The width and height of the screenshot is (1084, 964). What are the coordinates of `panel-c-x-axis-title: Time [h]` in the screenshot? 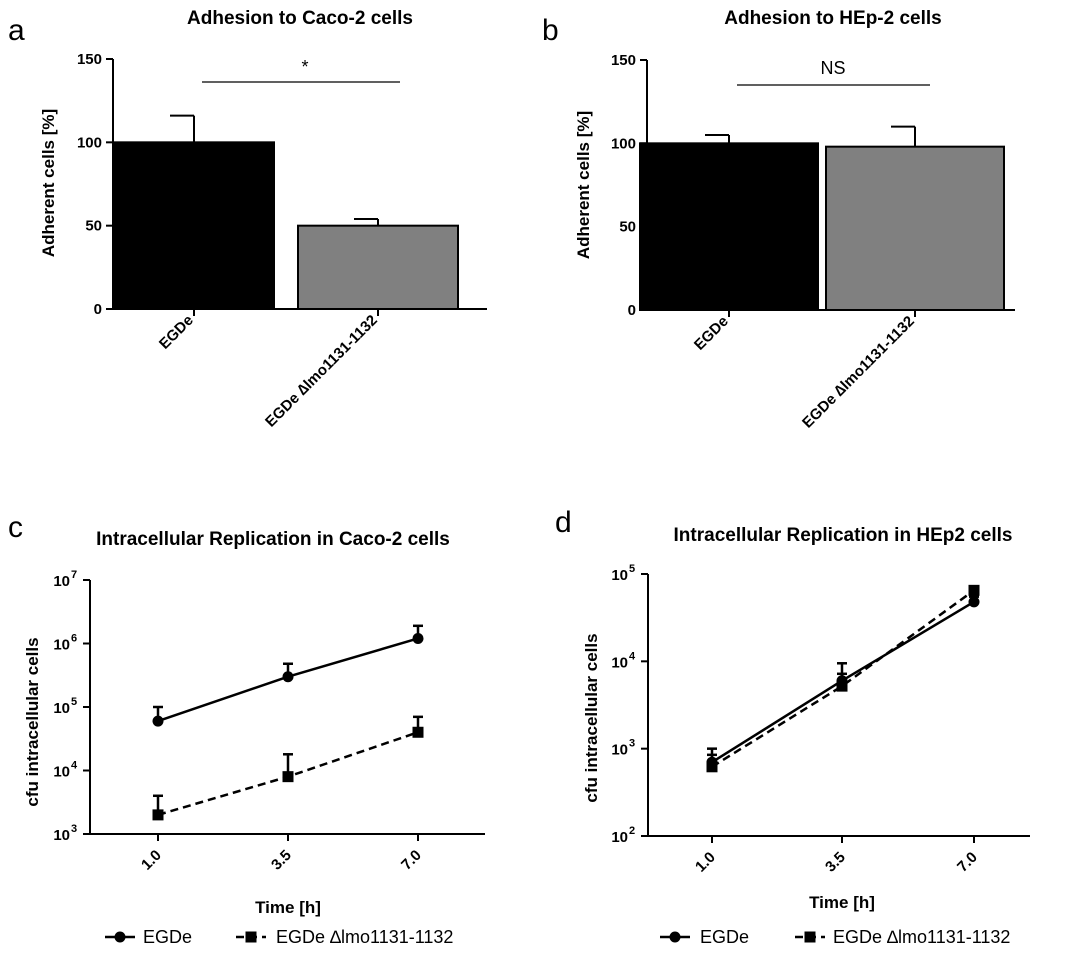 It's located at (288, 907).